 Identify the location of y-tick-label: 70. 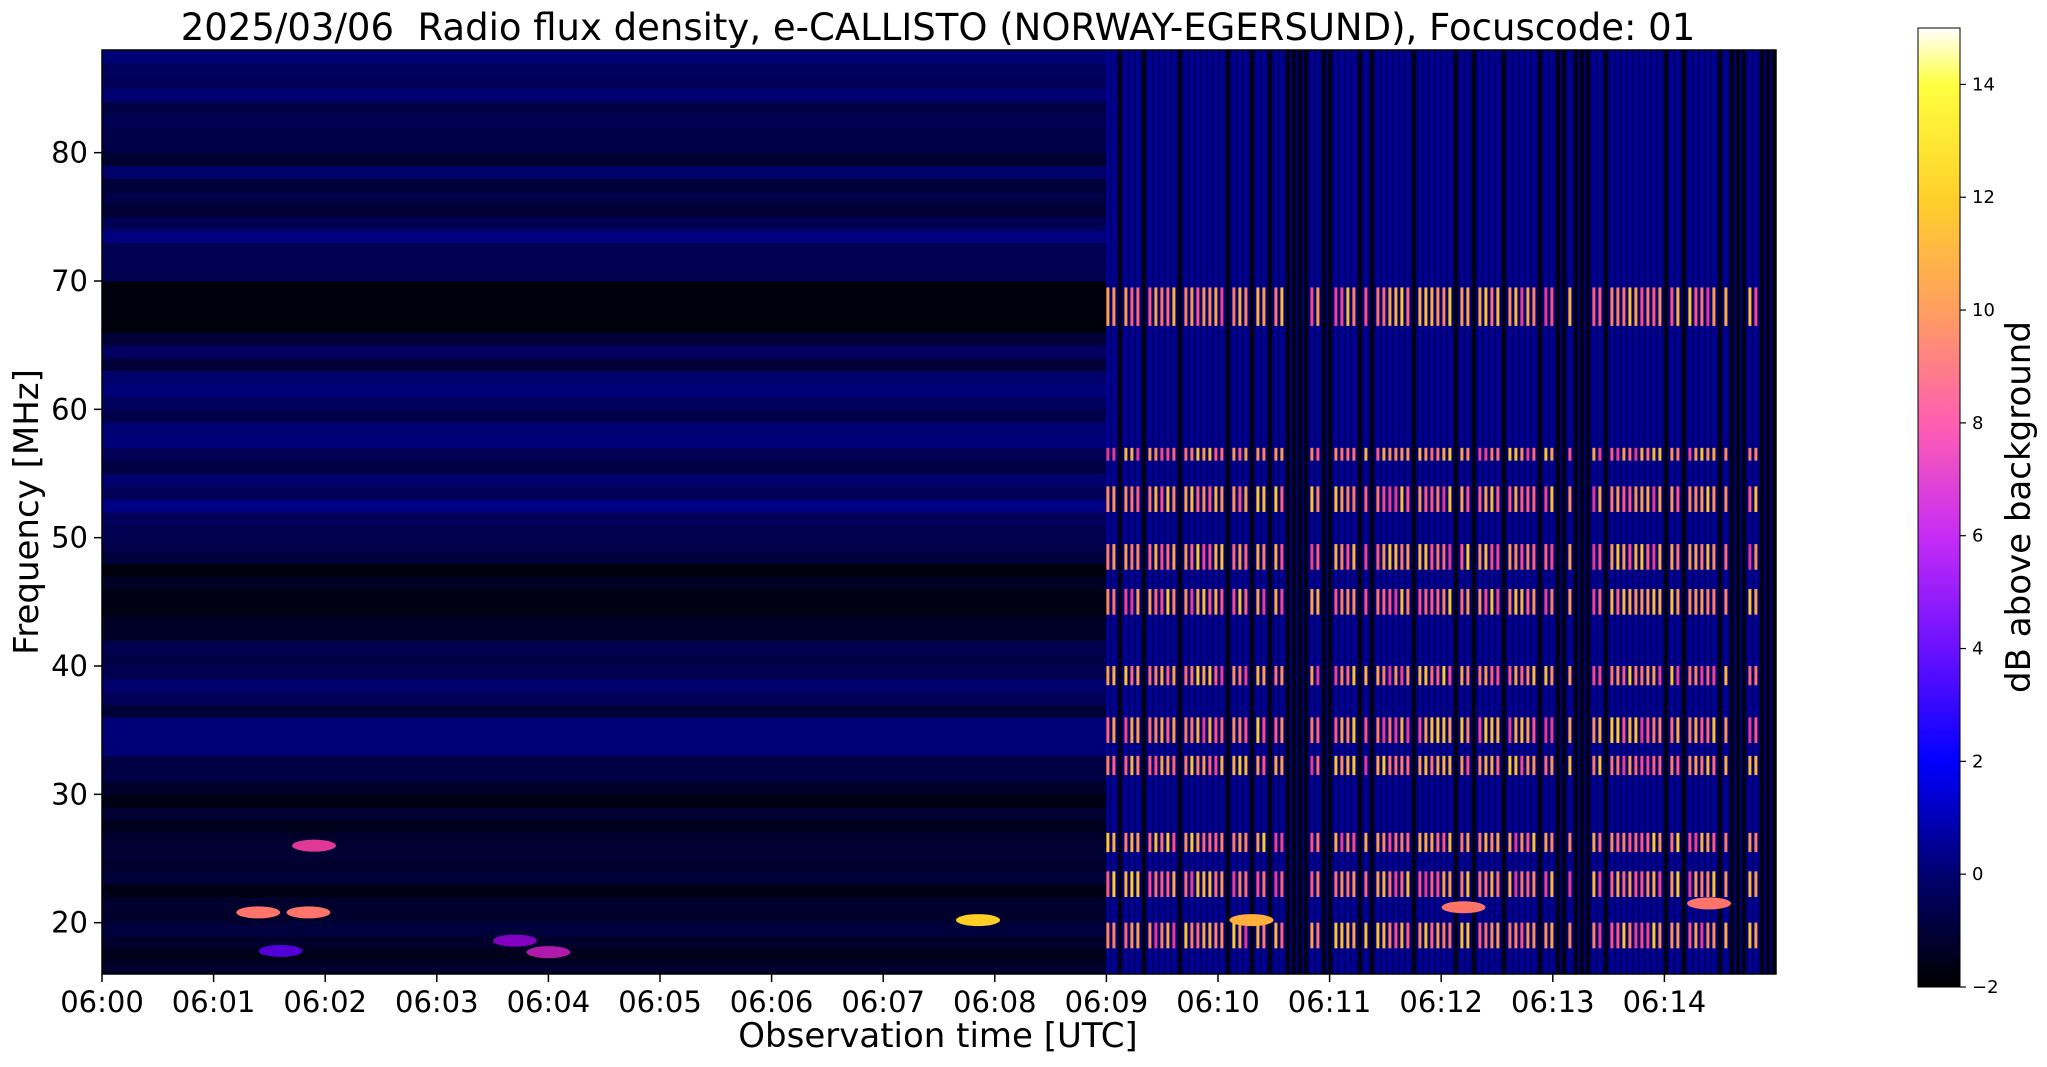
(69, 281).